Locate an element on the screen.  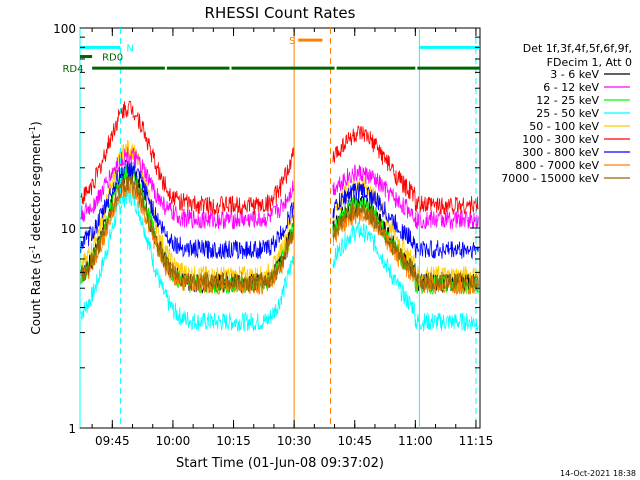
footer-date: 14-Oct-2021 18:38 is located at coordinates (598, 473).